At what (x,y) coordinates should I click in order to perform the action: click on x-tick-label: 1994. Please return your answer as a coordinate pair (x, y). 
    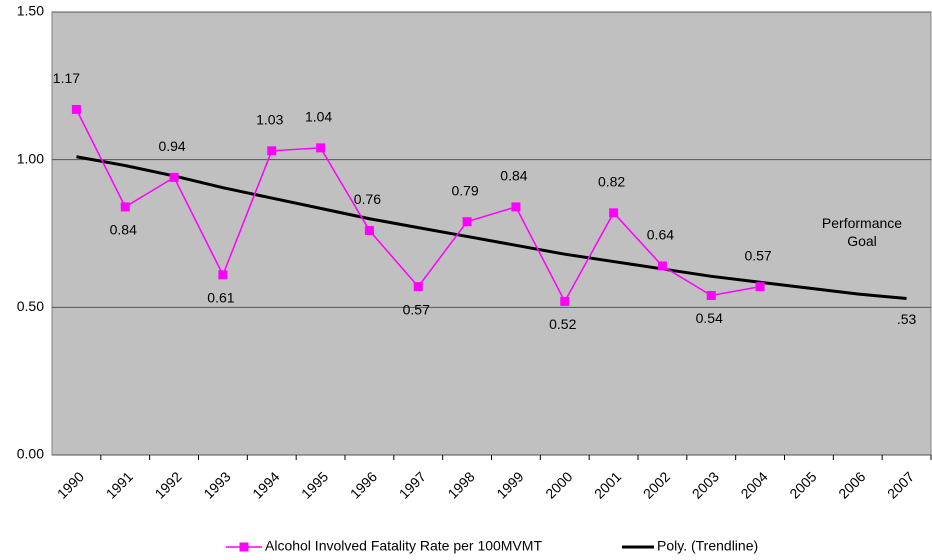
    Looking at the image, I should click on (265, 484).